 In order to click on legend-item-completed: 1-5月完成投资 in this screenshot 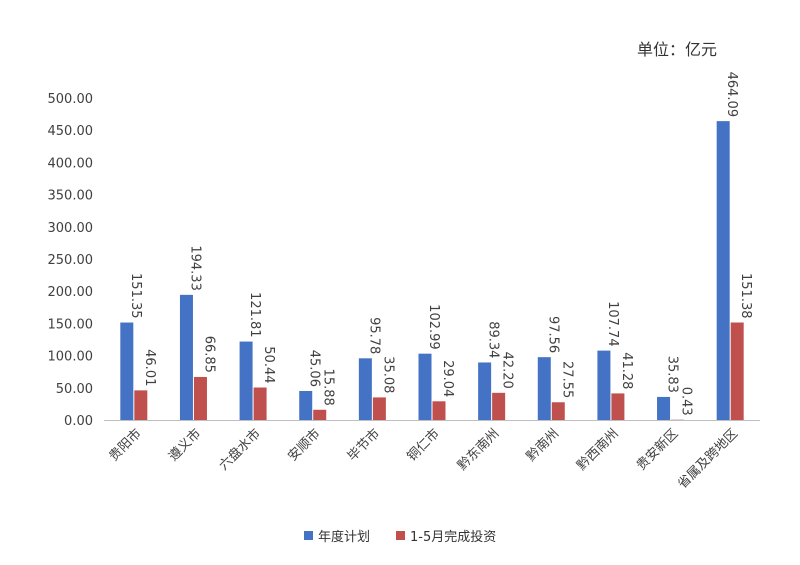, I will do `click(446, 535)`.